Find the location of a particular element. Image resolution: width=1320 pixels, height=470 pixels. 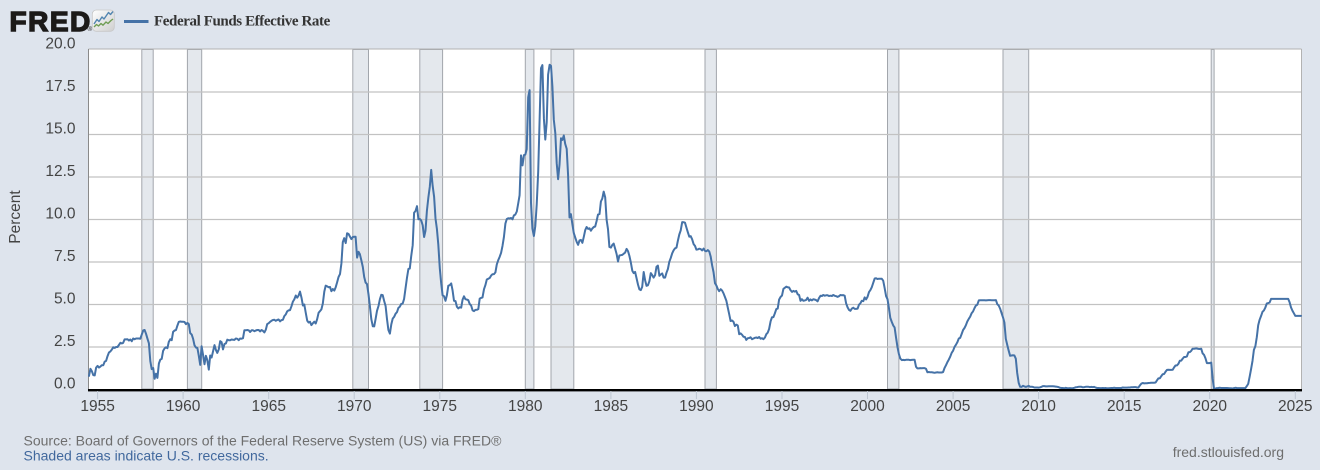

svg-text: 2005 is located at coordinates (953, 406).